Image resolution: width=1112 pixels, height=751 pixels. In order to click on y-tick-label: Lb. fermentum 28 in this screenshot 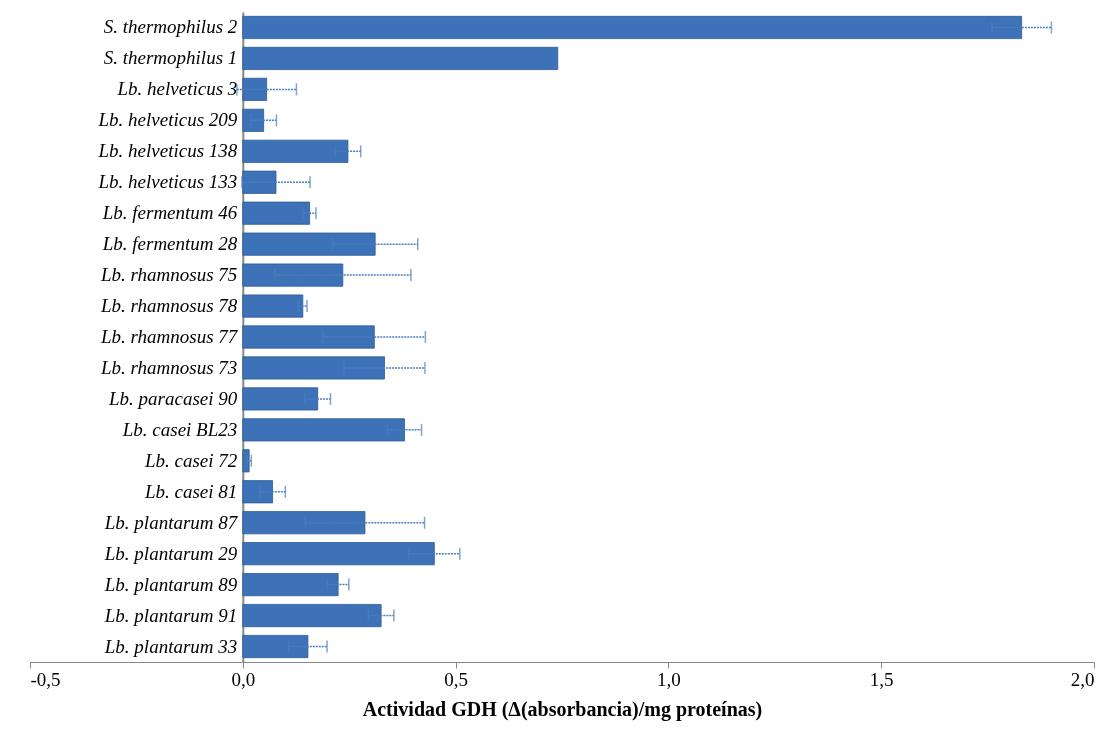, I will do `click(169, 244)`.